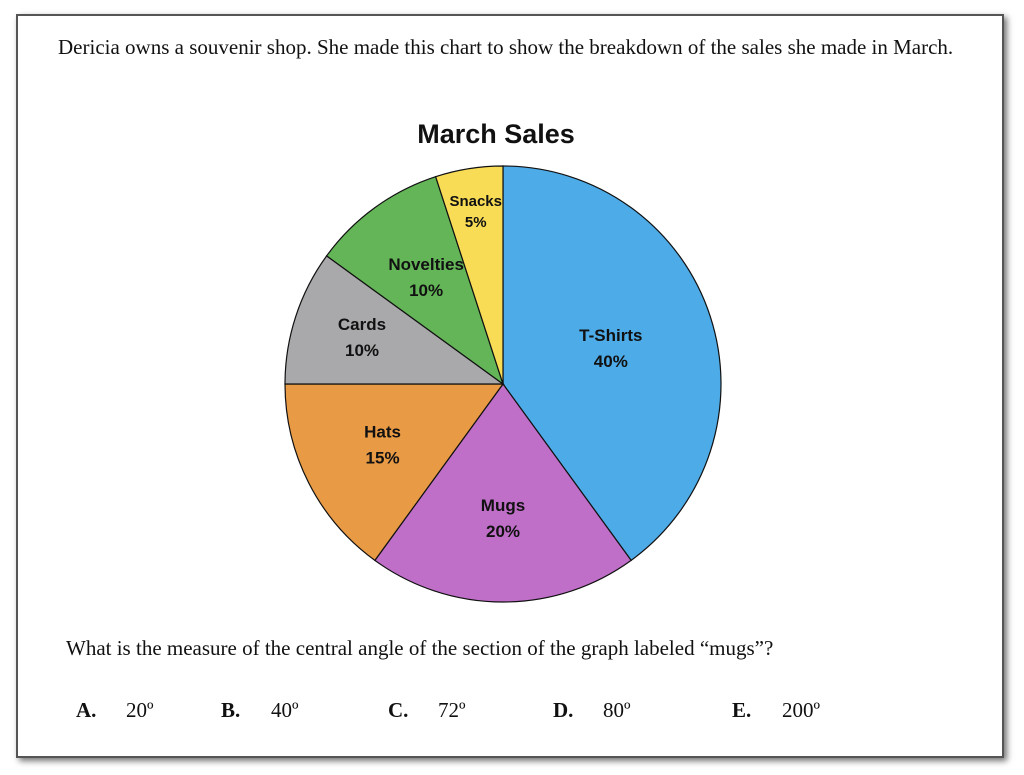 The height and width of the screenshot is (775, 1024). Describe the element at coordinates (469, 275) in the screenshot. I see `slice-snacks` at that location.